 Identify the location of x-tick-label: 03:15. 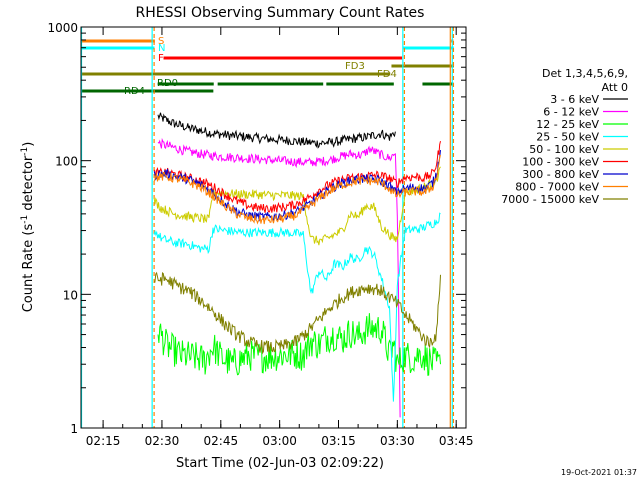
(338, 441).